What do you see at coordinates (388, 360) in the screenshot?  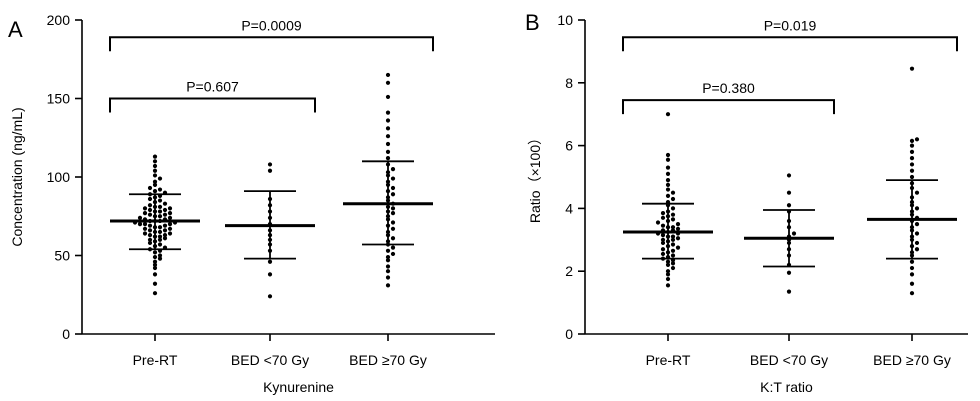 I see `panel-a-category-label: BED ≥70 Gy` at bounding box center [388, 360].